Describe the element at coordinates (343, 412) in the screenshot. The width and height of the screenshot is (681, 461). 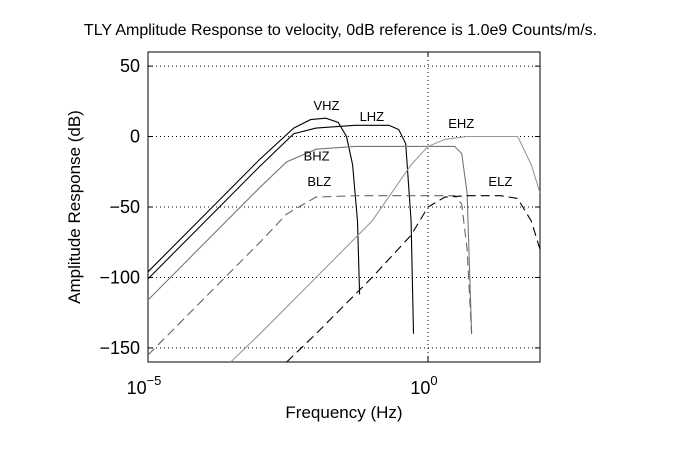
I see `x-axis-label: Frequency (Hz)` at that location.